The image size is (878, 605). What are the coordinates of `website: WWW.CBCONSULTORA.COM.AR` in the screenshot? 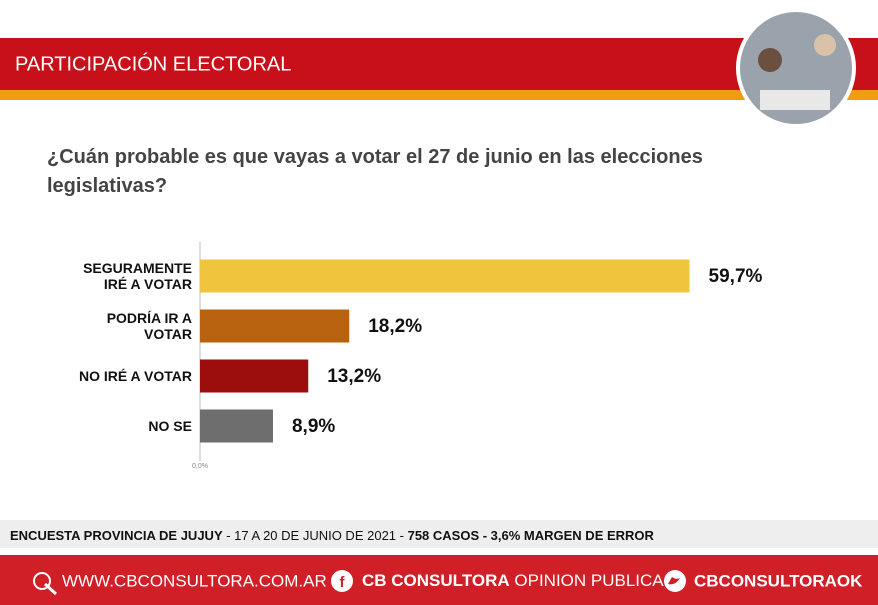 It's located at (194, 580).